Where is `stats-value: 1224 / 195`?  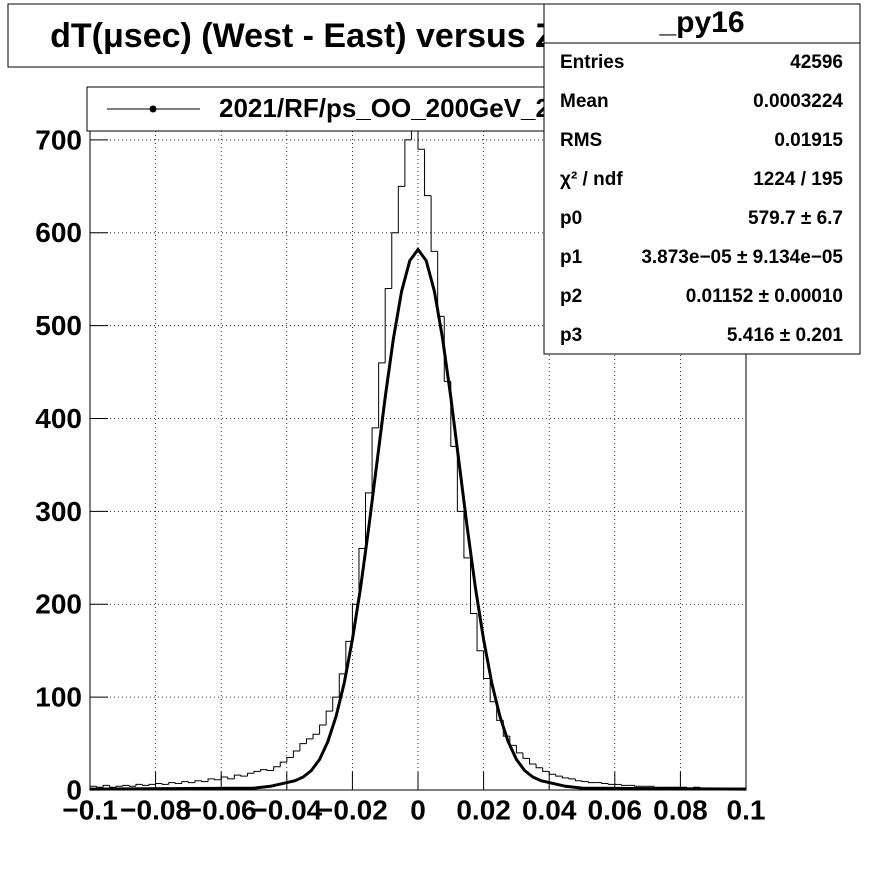
stats-value: 1224 / 195 is located at coordinates (798, 179).